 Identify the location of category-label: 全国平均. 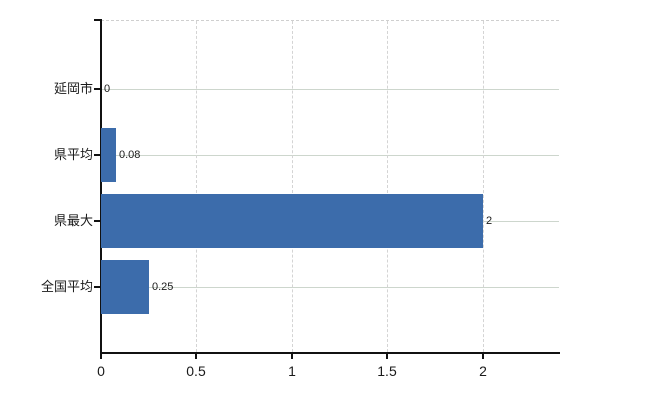
(66, 286).